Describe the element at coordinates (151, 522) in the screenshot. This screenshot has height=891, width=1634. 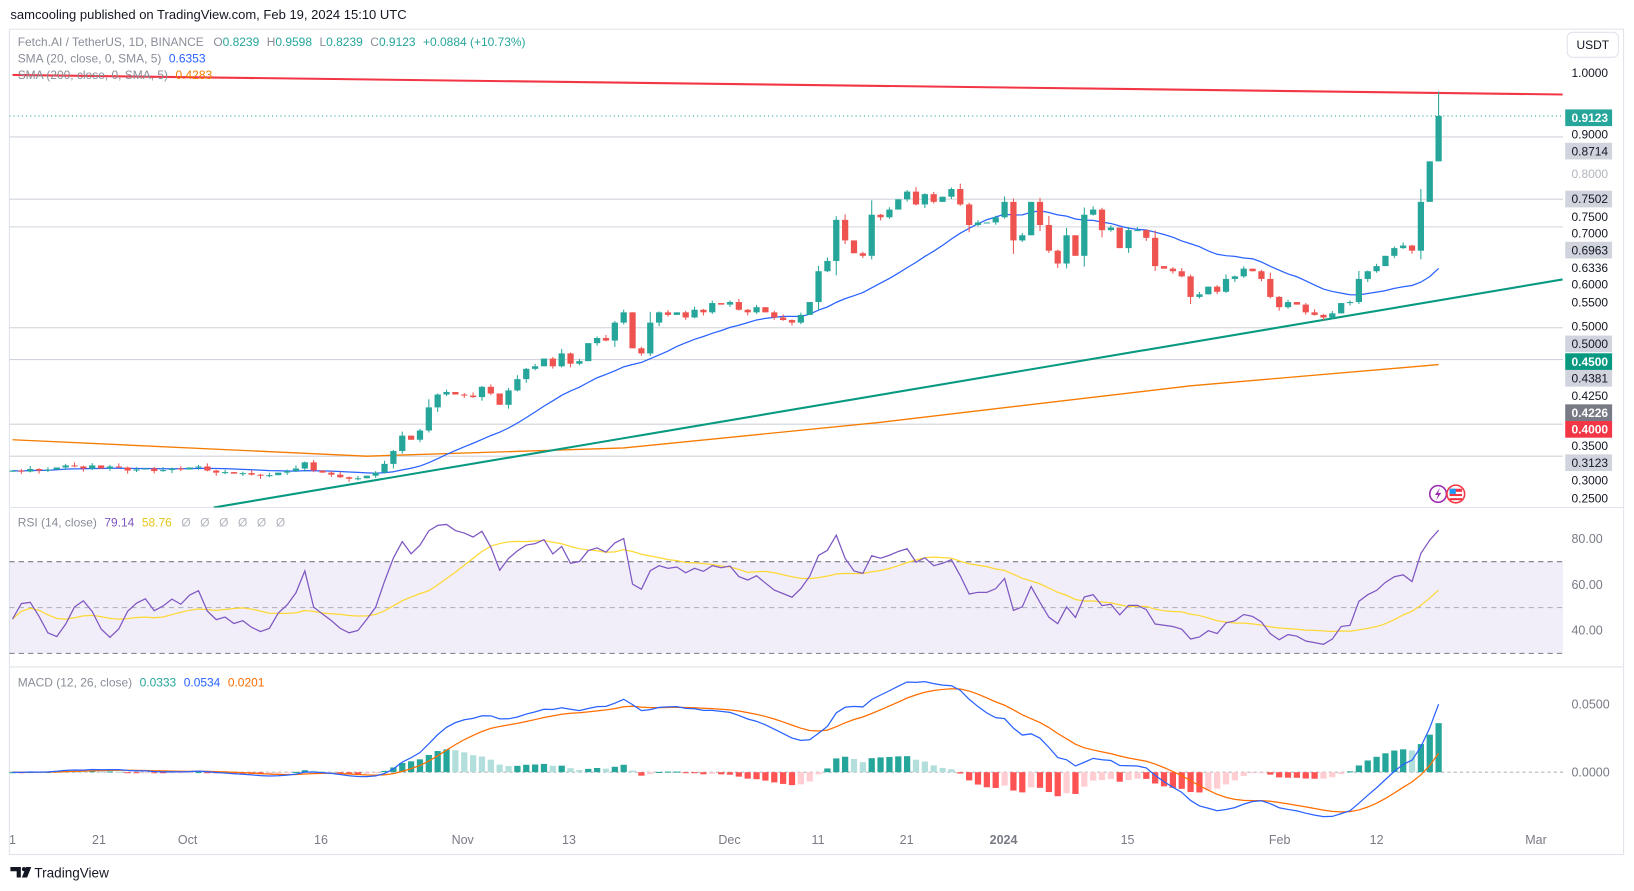
I see `rsi-legend: RSI (14, close) 79.14 58.76 Ø Ø Ø Ø Ø Ø` at that location.